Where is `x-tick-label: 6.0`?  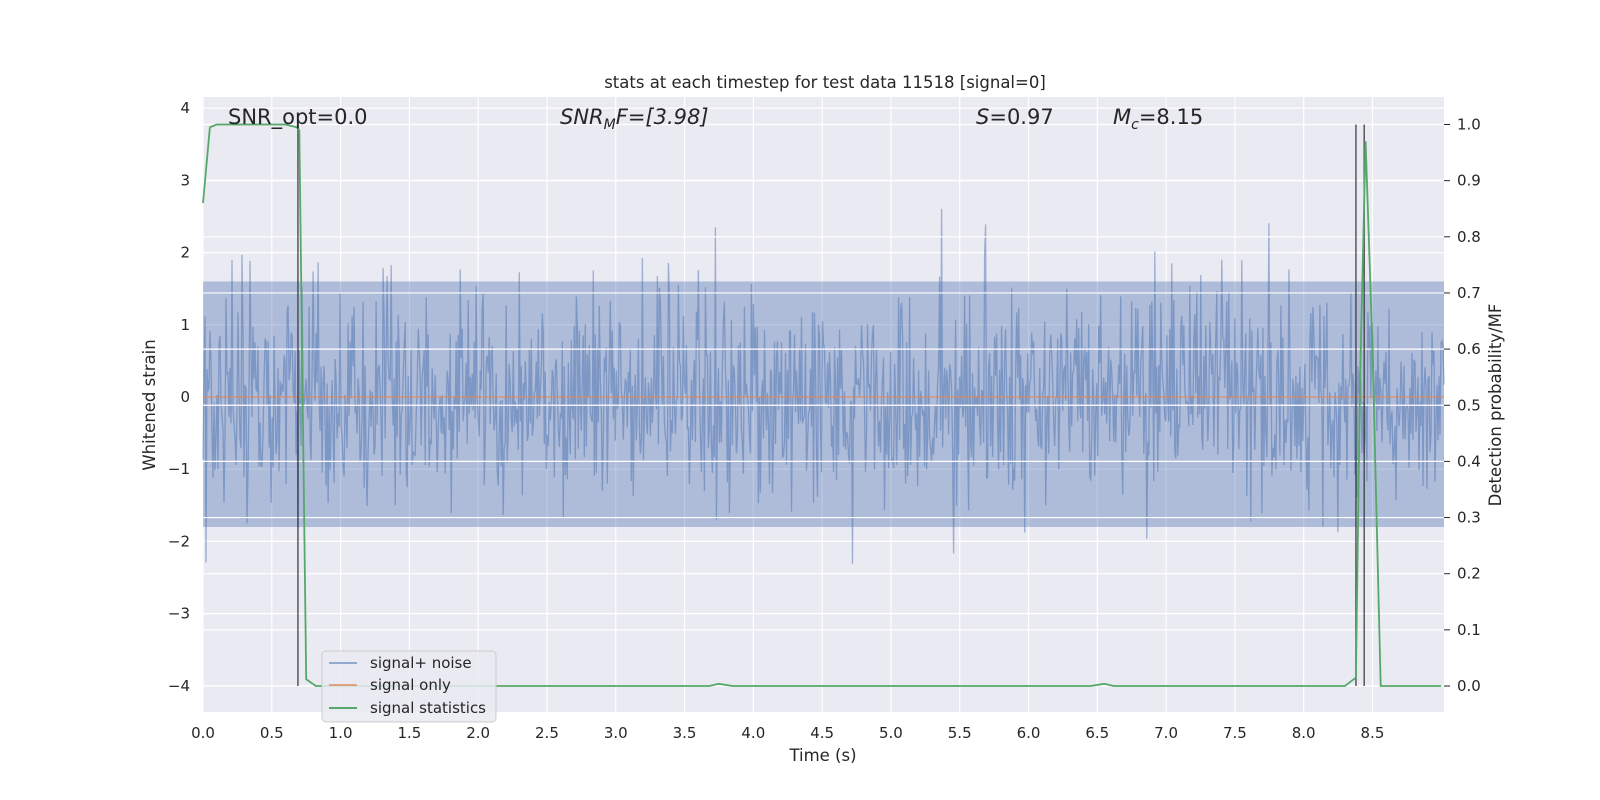 x-tick-label: 6.0 is located at coordinates (1029, 733).